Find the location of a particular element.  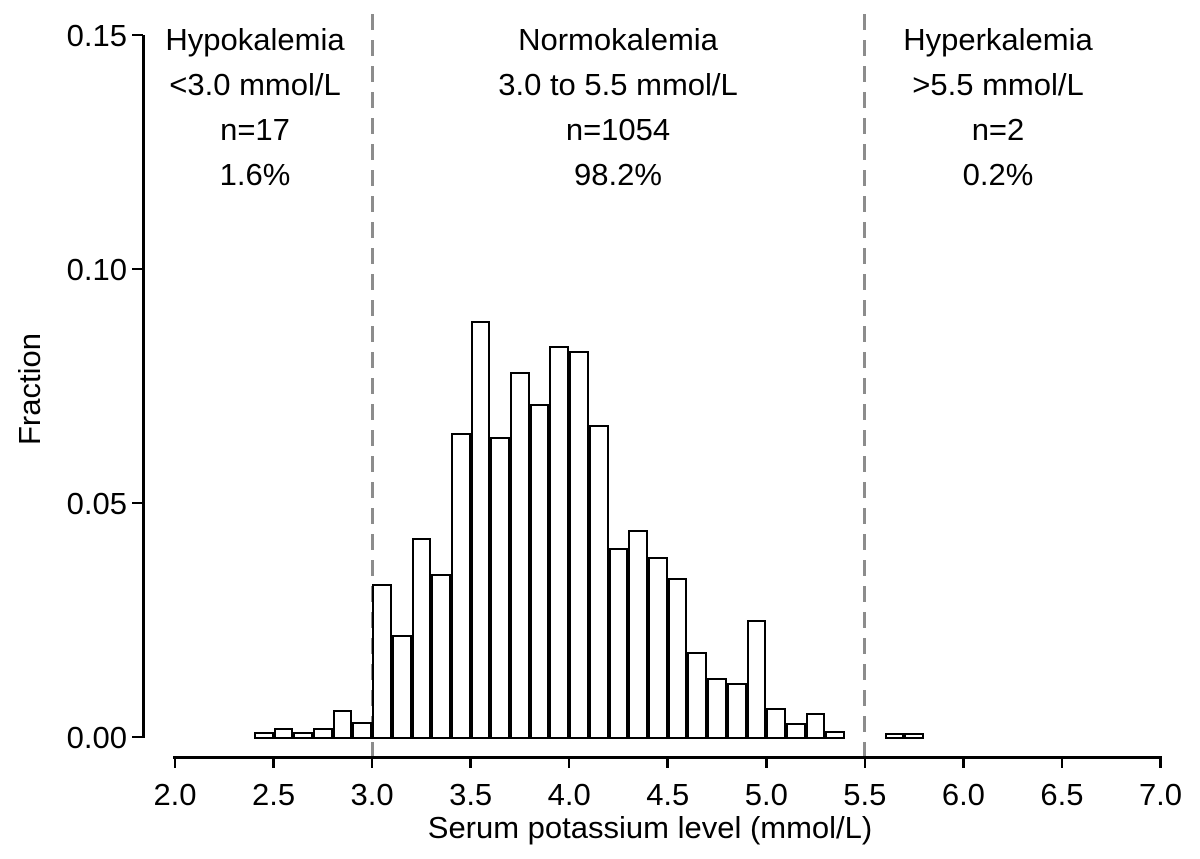

region-count: n=2 is located at coordinates (998, 129).